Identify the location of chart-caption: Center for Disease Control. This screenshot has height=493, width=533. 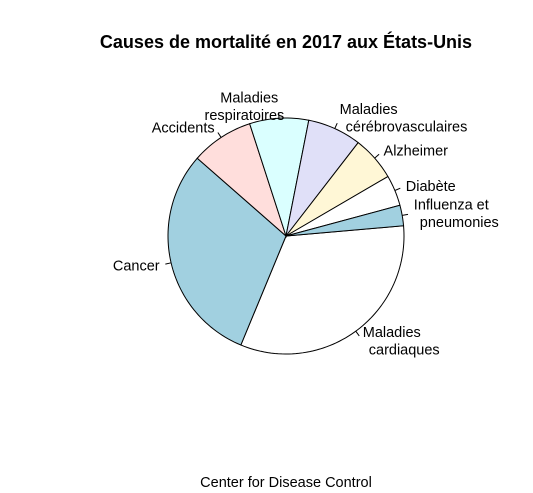
(286, 483).